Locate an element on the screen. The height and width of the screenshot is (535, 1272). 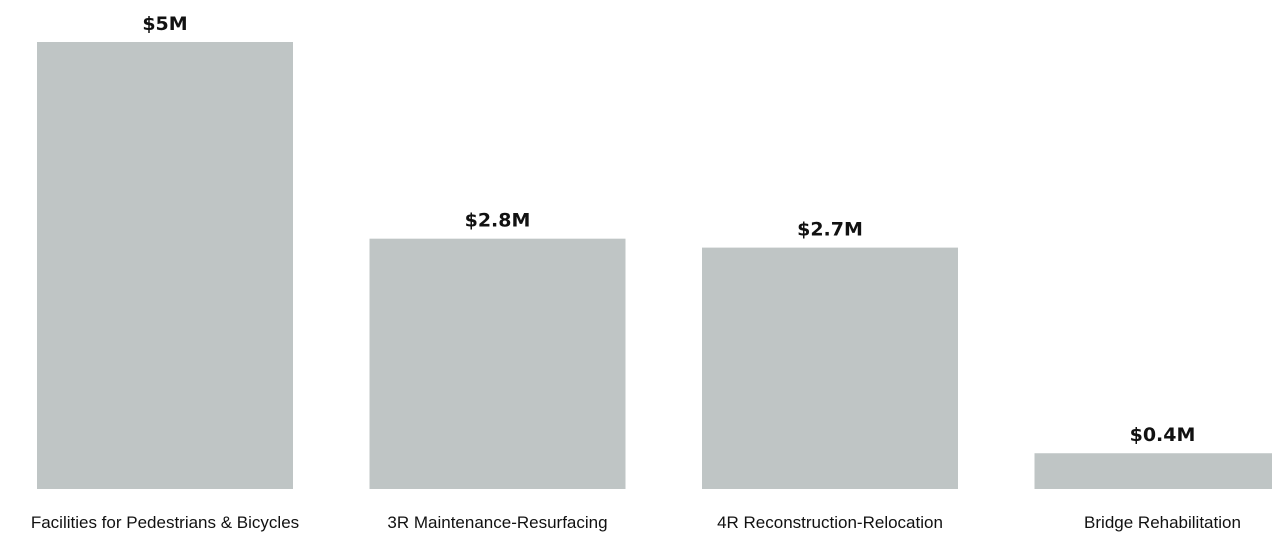
category-label-1: 3R Maintenance-Resurfacing is located at coordinates (497, 522).